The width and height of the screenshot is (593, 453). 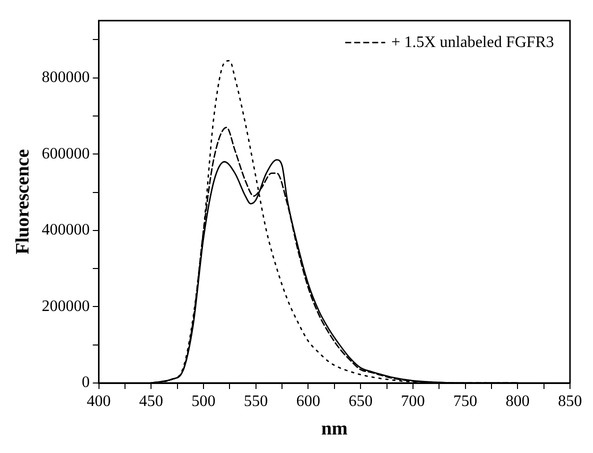 I want to click on x-tick-label: 750, so click(x=465, y=401).